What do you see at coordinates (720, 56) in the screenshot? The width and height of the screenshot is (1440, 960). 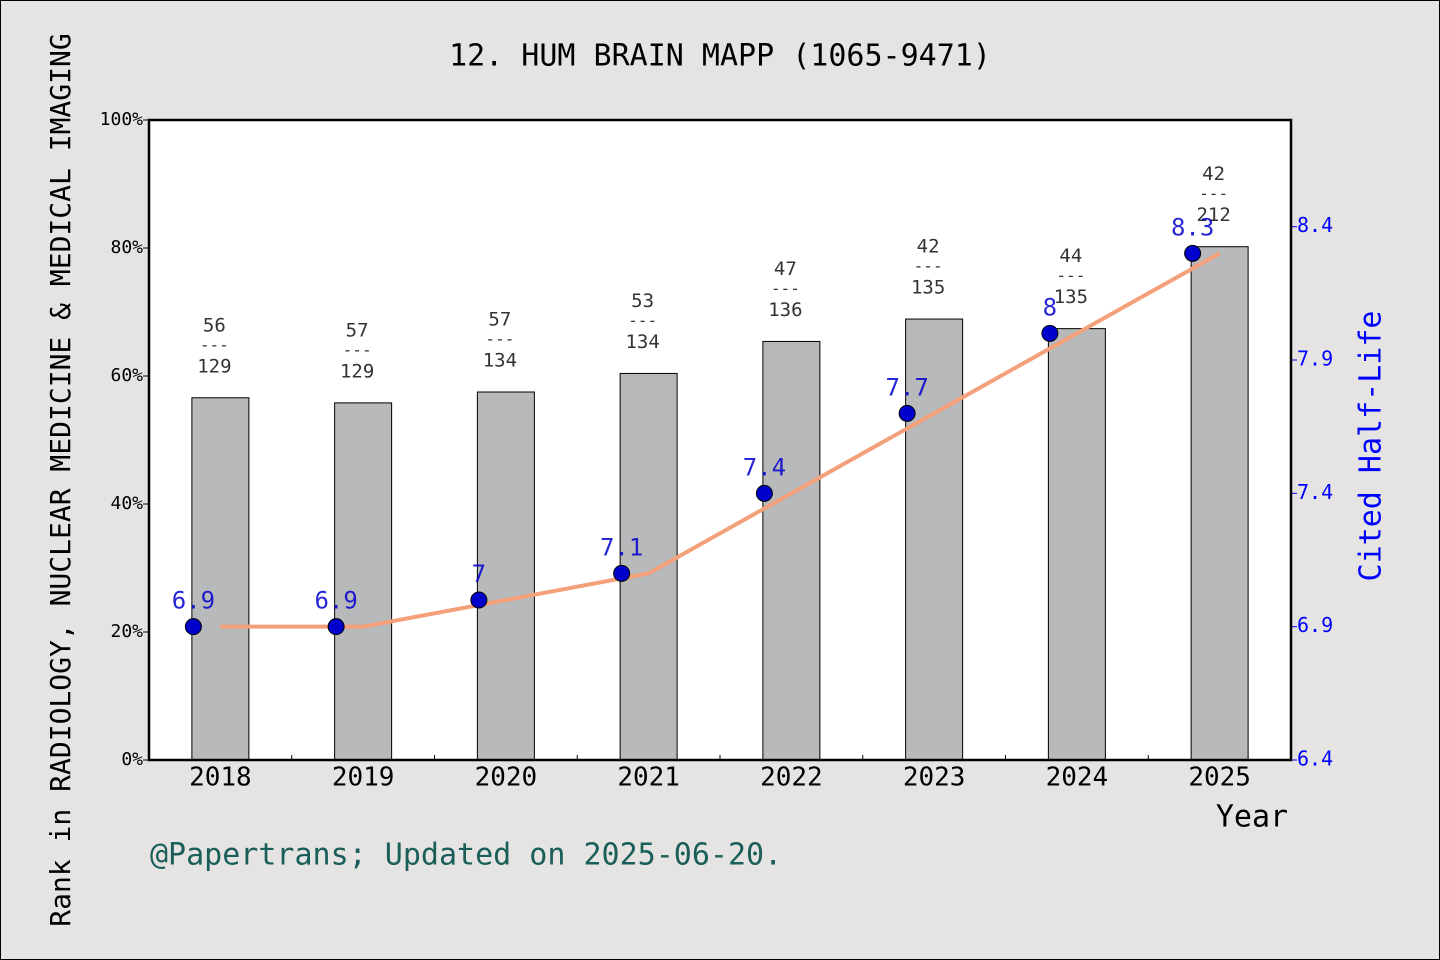 I see `chart-title: 12. HUM BRAIN MAPP (1065-9471)` at bounding box center [720, 56].